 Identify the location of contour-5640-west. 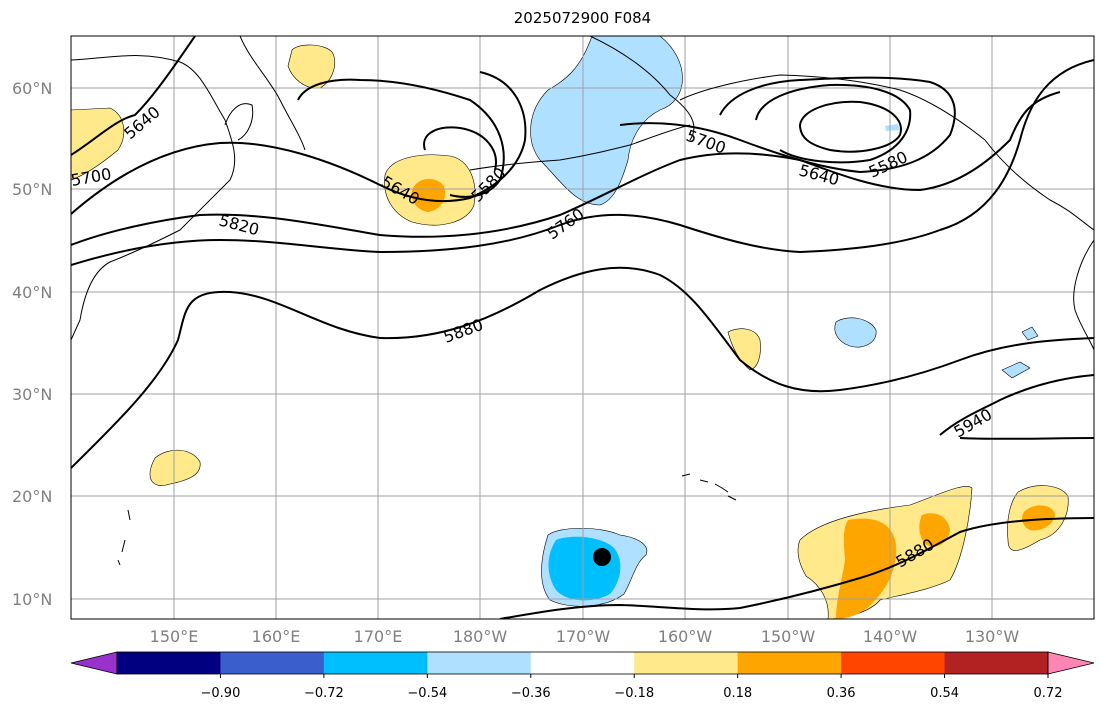
(133, 96).